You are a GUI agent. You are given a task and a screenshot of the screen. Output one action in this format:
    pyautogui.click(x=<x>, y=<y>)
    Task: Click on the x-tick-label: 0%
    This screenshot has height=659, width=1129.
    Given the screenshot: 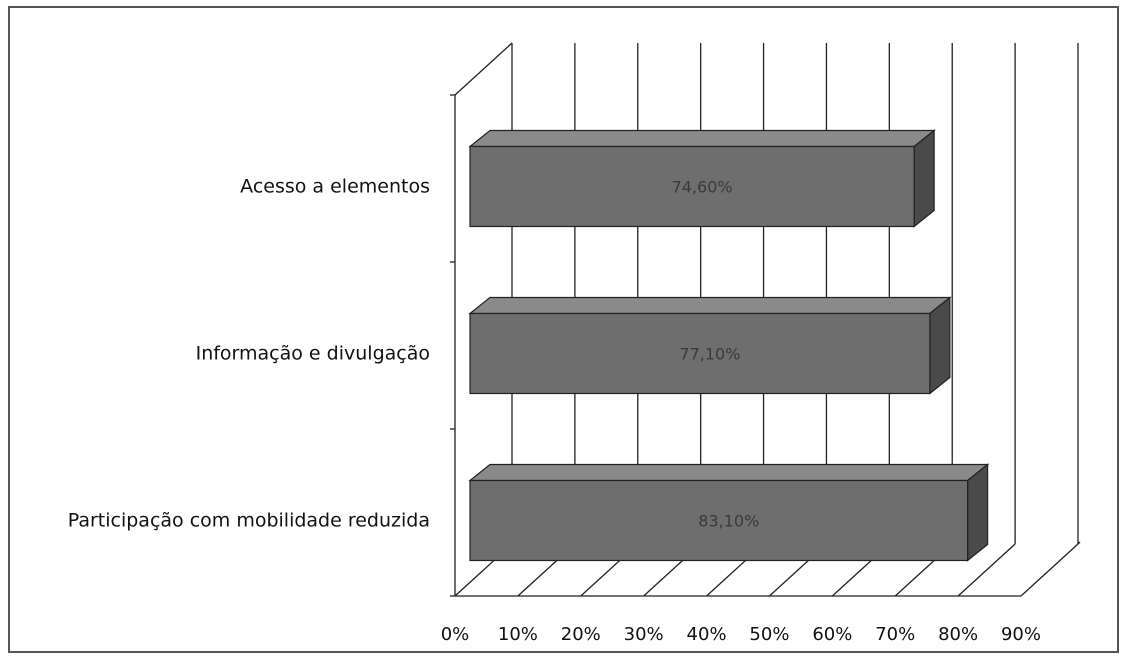 What is the action you would take?
    pyautogui.click(x=455, y=634)
    